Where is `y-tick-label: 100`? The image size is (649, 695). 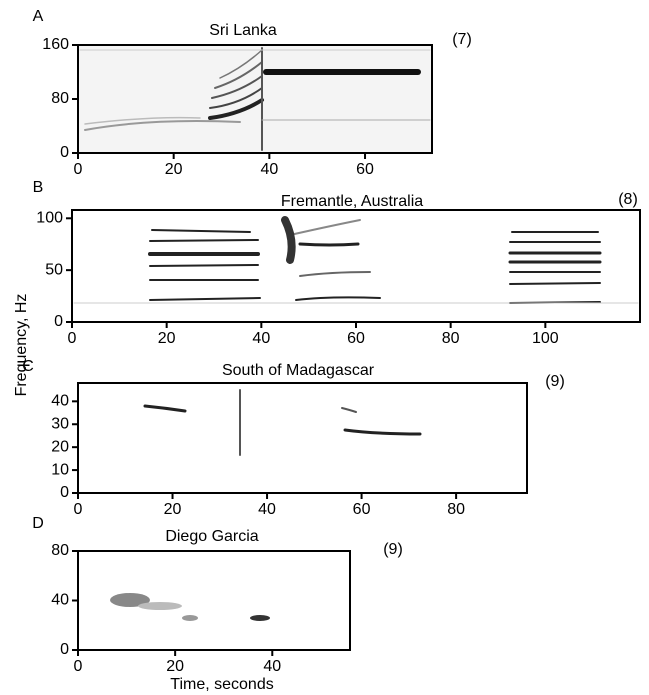 y-tick-label: 100 is located at coordinates (49, 218).